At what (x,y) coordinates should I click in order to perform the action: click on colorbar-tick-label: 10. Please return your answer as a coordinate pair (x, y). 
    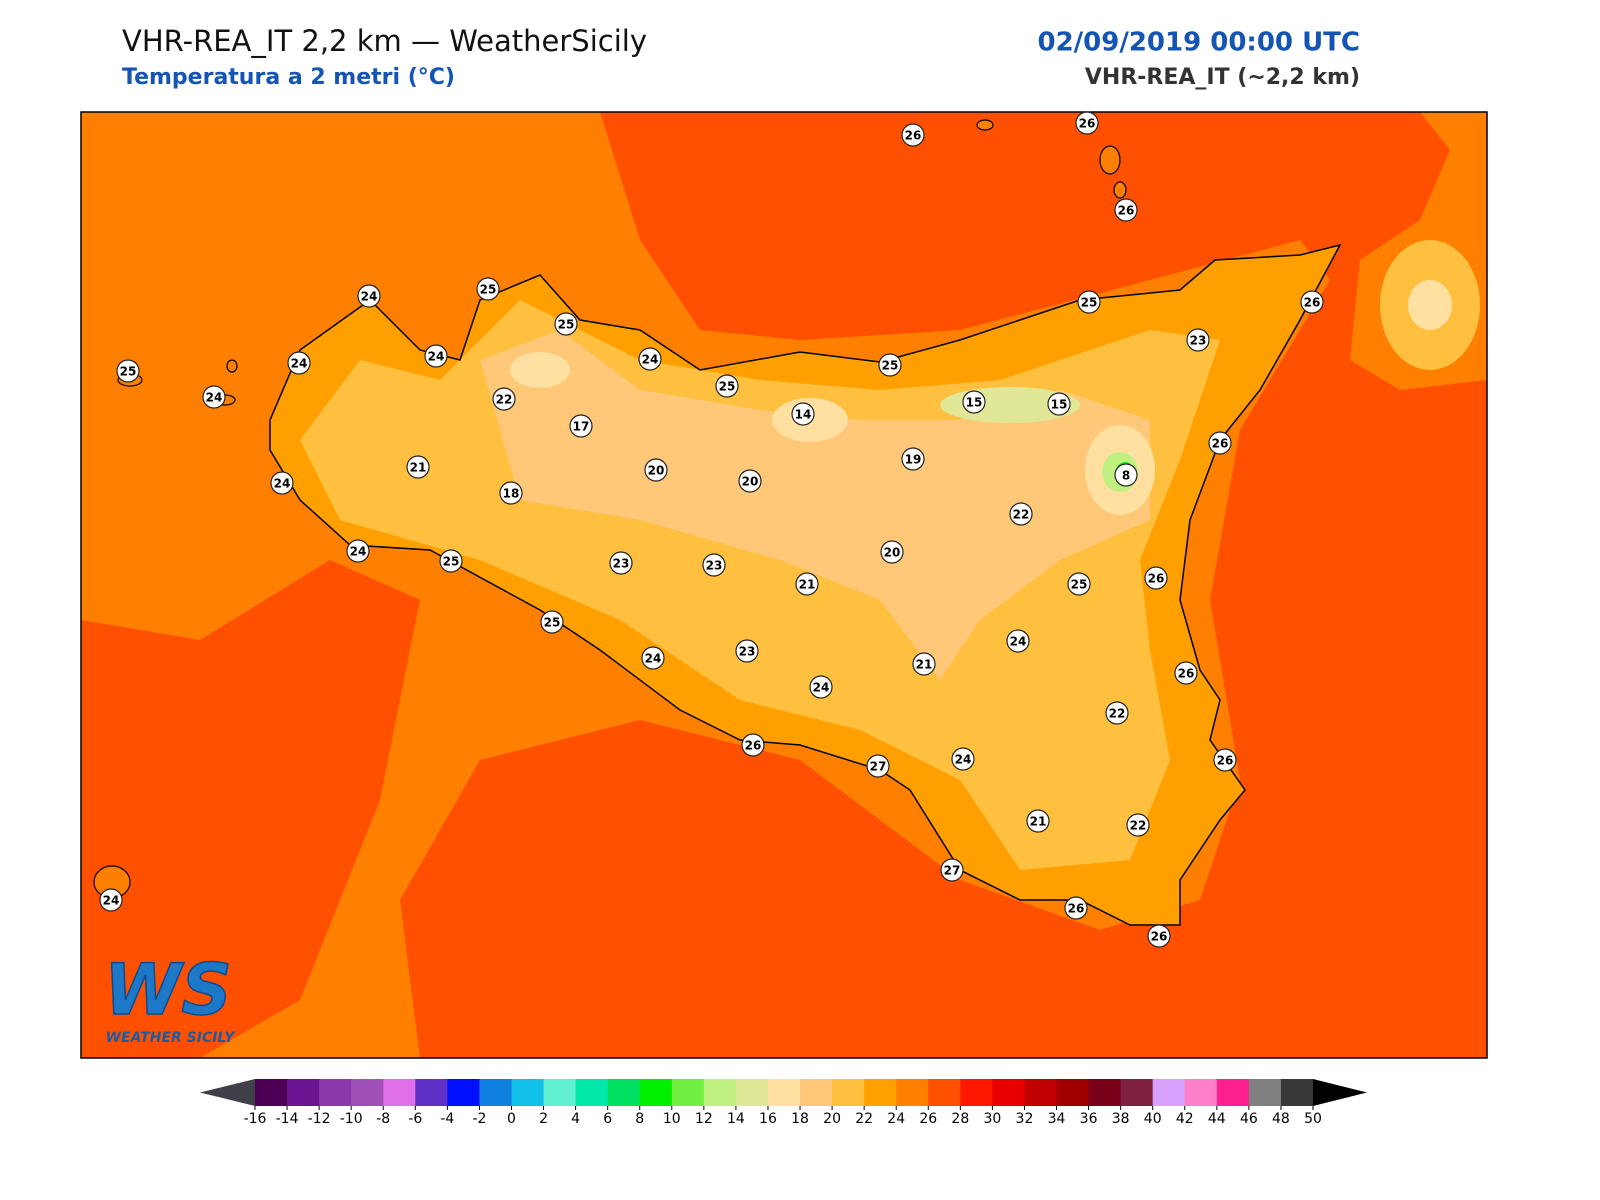
    Looking at the image, I should click on (672, 1119).